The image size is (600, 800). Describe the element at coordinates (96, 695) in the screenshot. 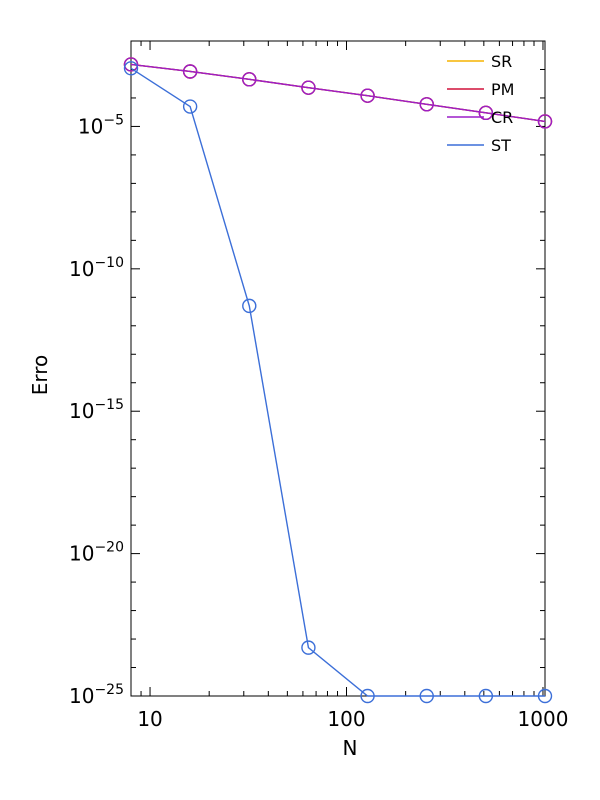

I see `y-tick-label: 10−25` at that location.